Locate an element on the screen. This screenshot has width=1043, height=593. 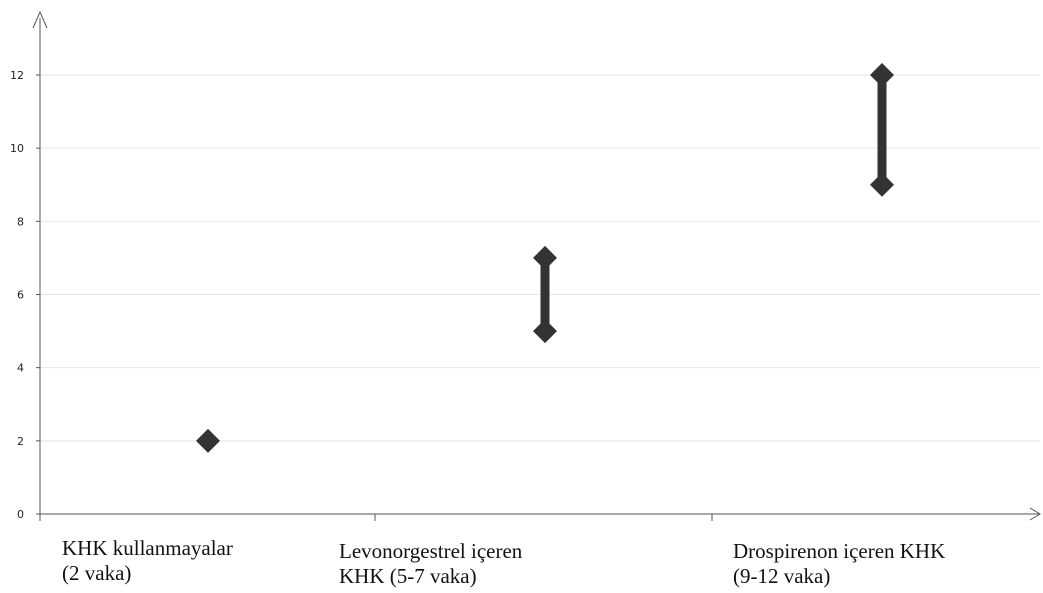
y-axis-ticks: 0 2 4 6 8 10 12 is located at coordinates (25, 295).